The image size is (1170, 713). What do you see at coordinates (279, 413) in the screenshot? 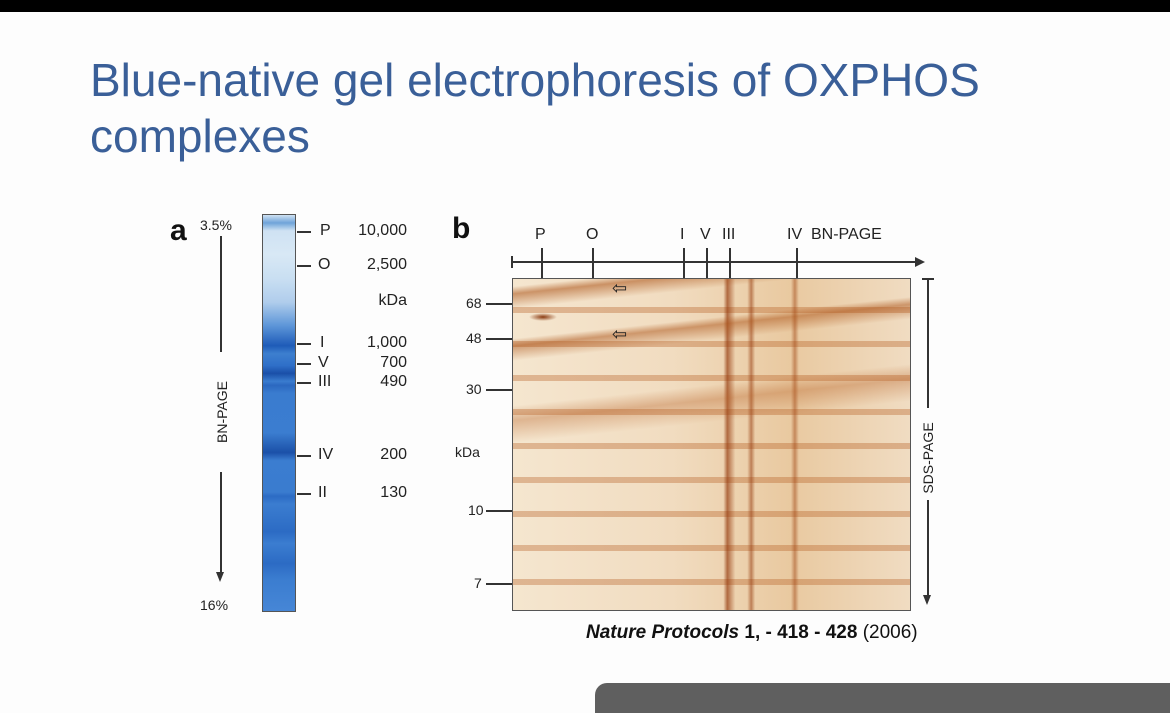
I see `panel-a-gel-lane` at bounding box center [279, 413].